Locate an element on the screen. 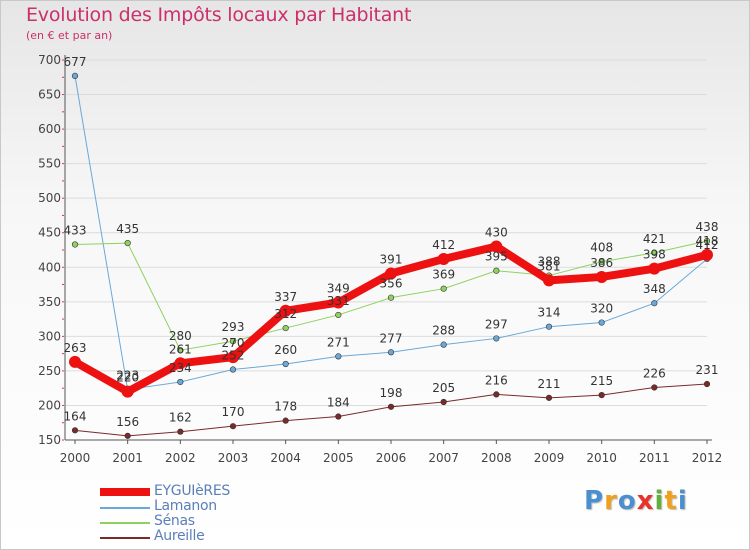 Image resolution: width=750 pixels, height=550 pixels. data-label-eyguires: 430 is located at coordinates (496, 233).